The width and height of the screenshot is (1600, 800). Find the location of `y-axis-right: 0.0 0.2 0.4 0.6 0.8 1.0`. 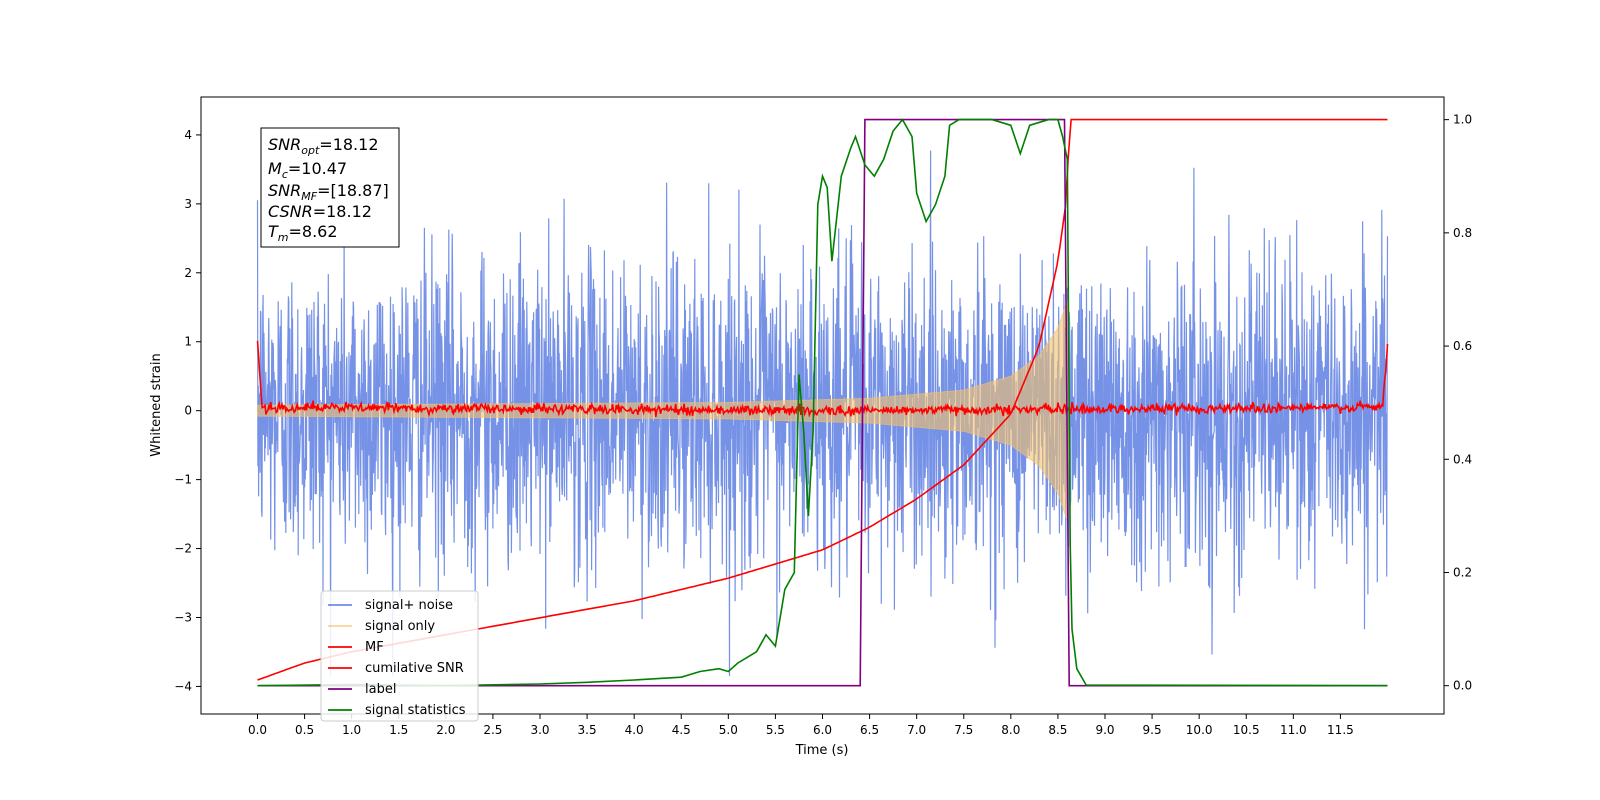

y-axis-right: 0.0 0.2 0.4 0.6 0.8 1.0 is located at coordinates (1458, 403).